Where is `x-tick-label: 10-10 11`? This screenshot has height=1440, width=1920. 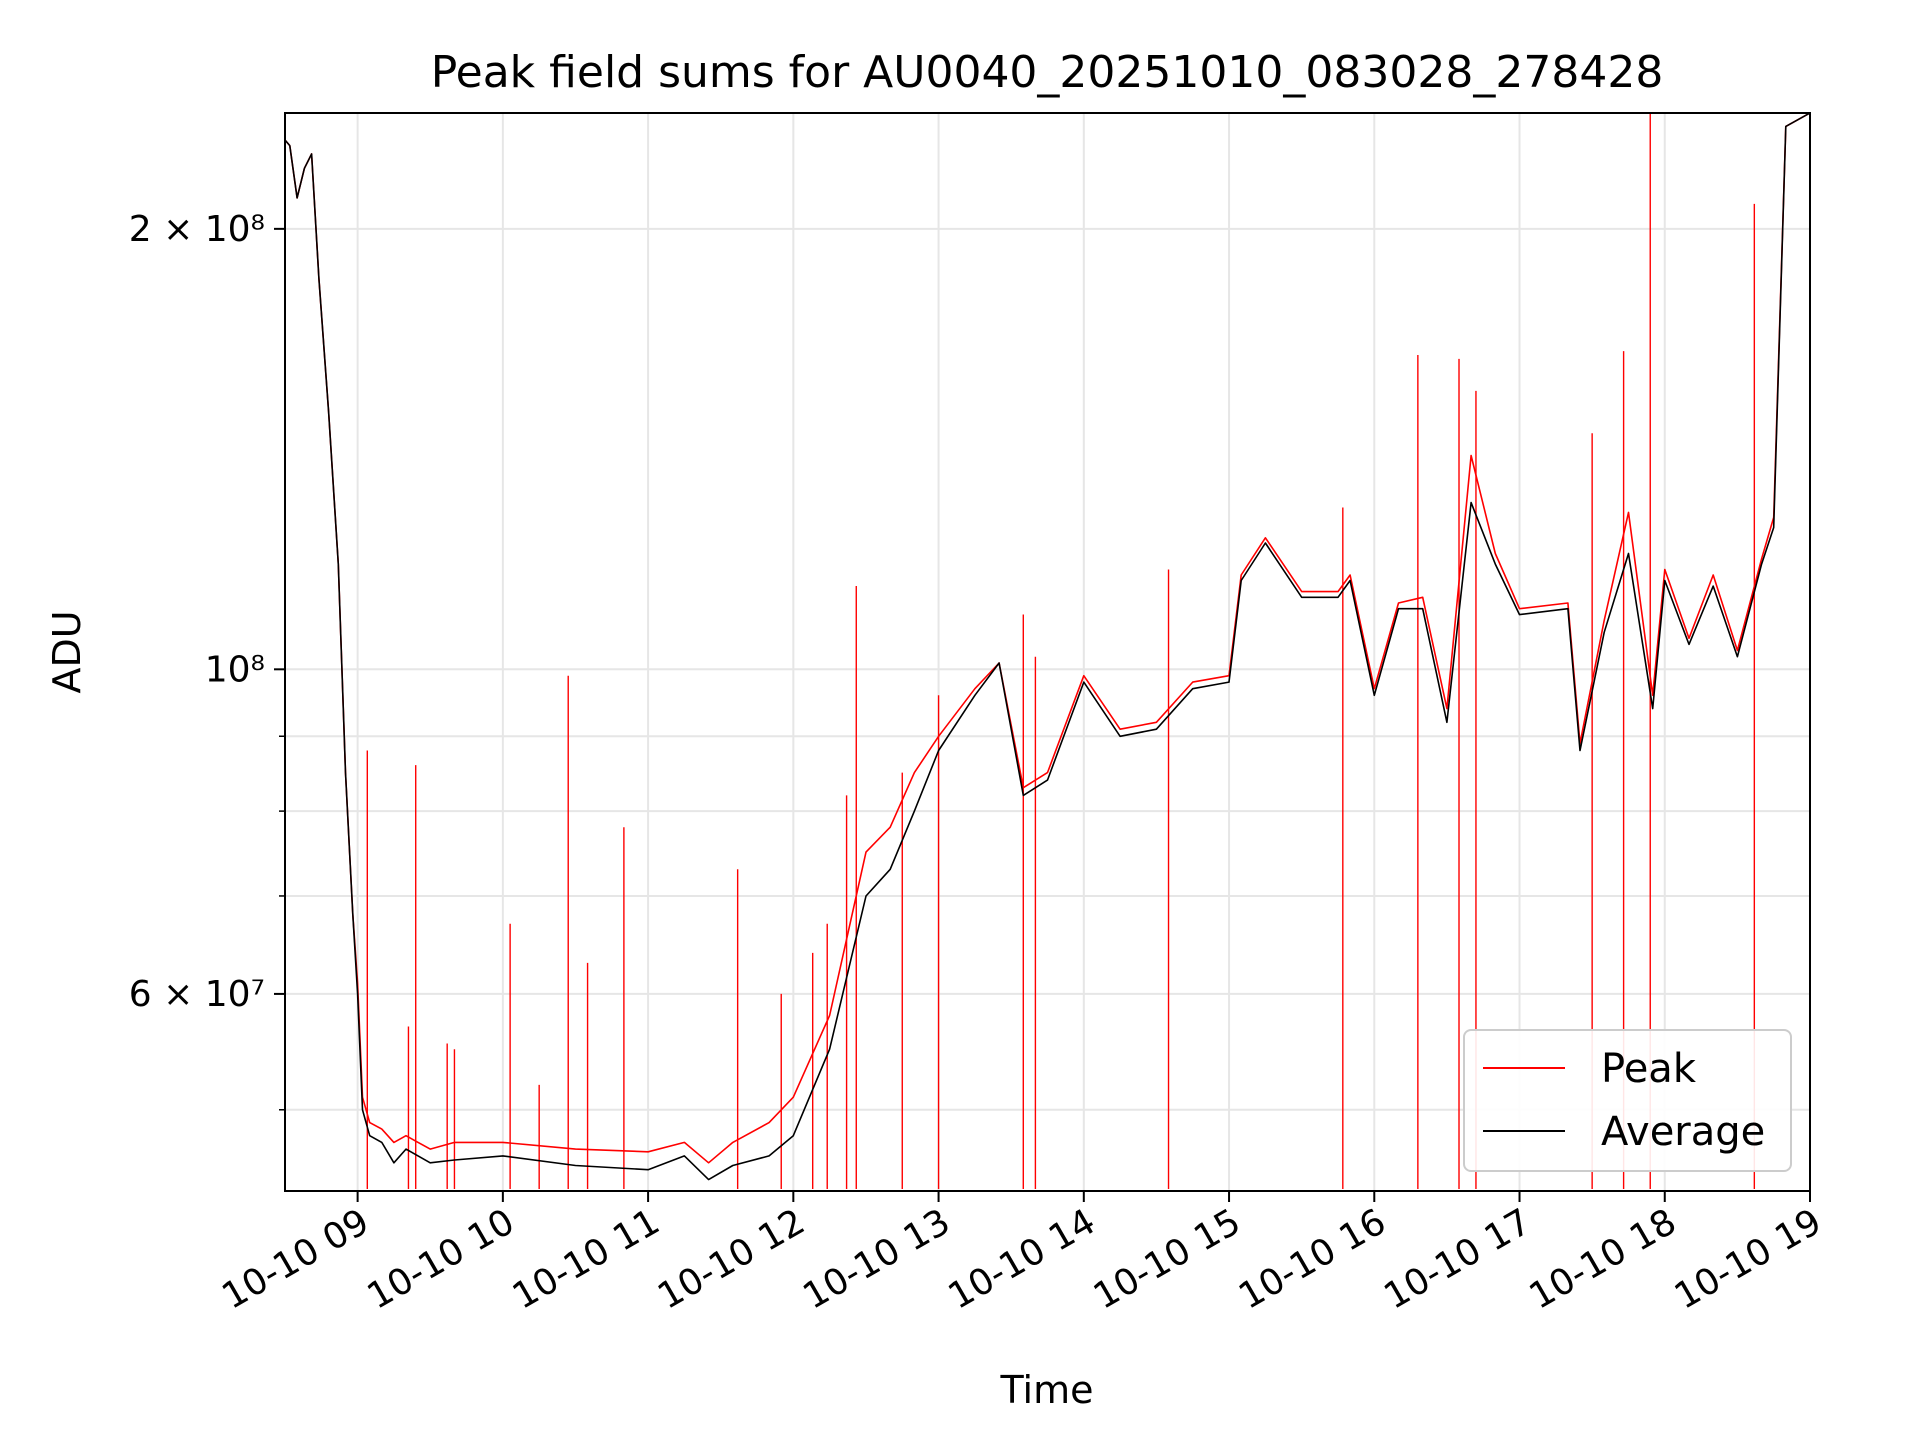
x-tick-label: 10-10 11 is located at coordinates (586, 1259).